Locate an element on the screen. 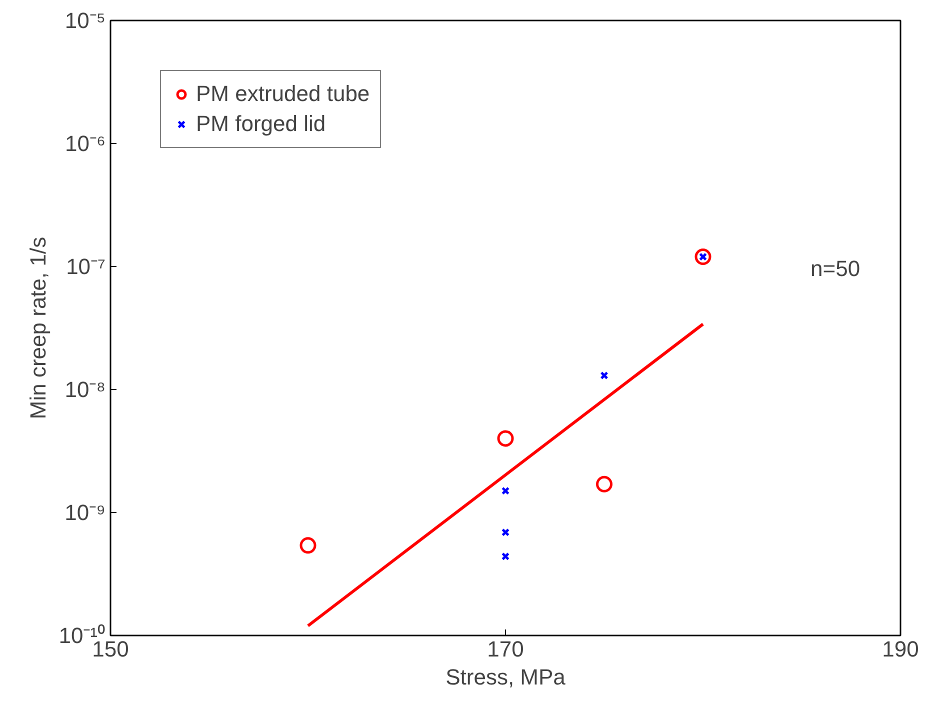 This screenshot has width=942, height=724. y-tick-label: 10⁻⁹ is located at coordinates (85, 512).